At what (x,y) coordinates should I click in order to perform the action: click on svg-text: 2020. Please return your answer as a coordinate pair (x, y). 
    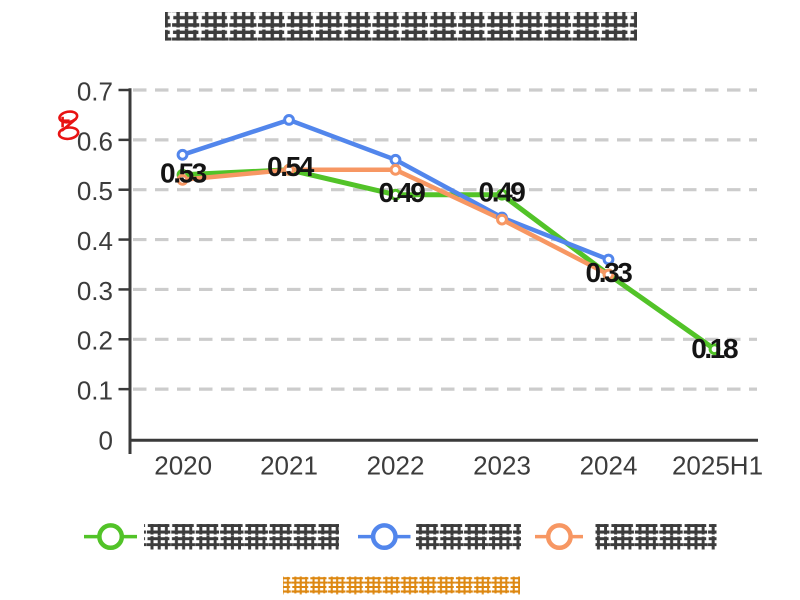
    Looking at the image, I should click on (183, 466).